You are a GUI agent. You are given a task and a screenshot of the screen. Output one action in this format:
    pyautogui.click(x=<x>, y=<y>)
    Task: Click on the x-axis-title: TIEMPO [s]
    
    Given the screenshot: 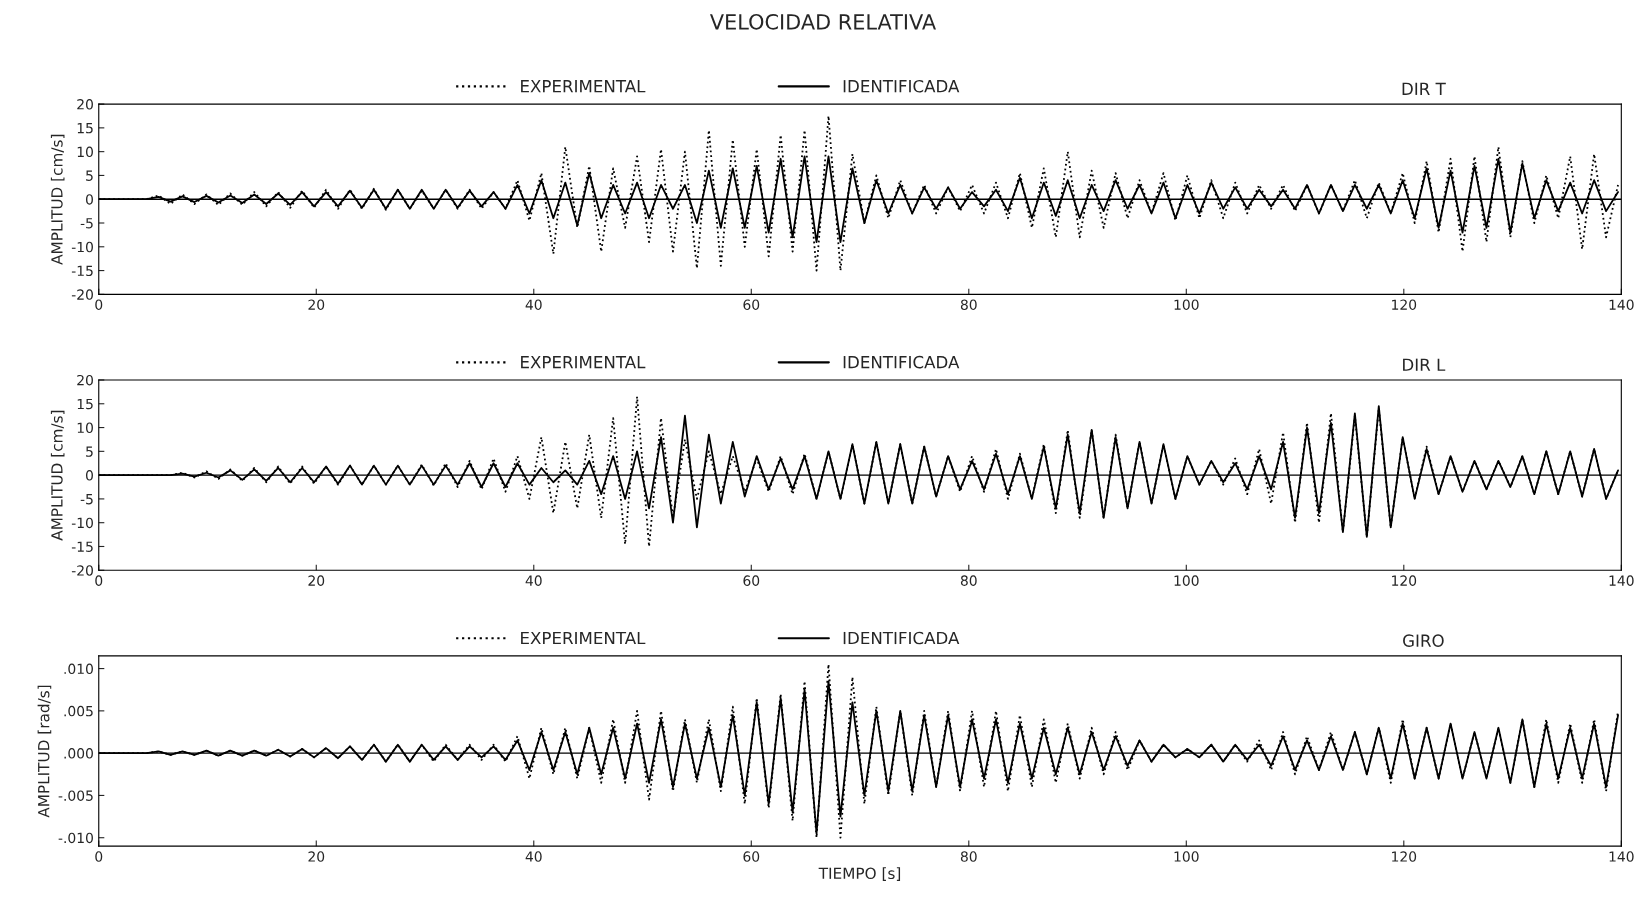 What is the action you would take?
    pyautogui.click(x=859, y=874)
    